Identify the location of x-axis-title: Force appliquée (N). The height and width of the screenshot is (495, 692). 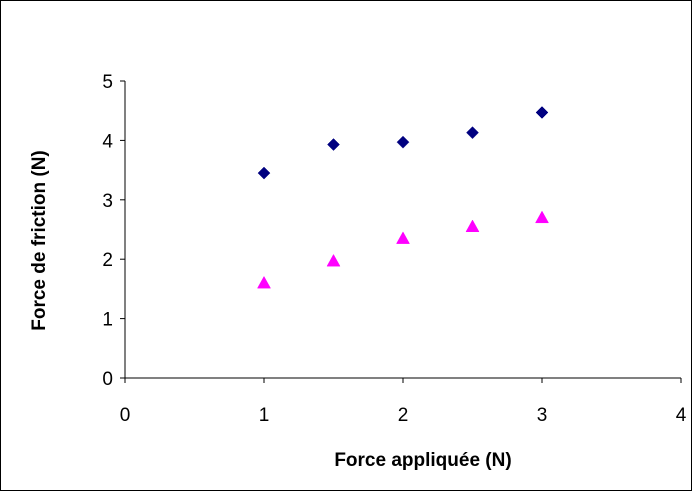
(422, 460).